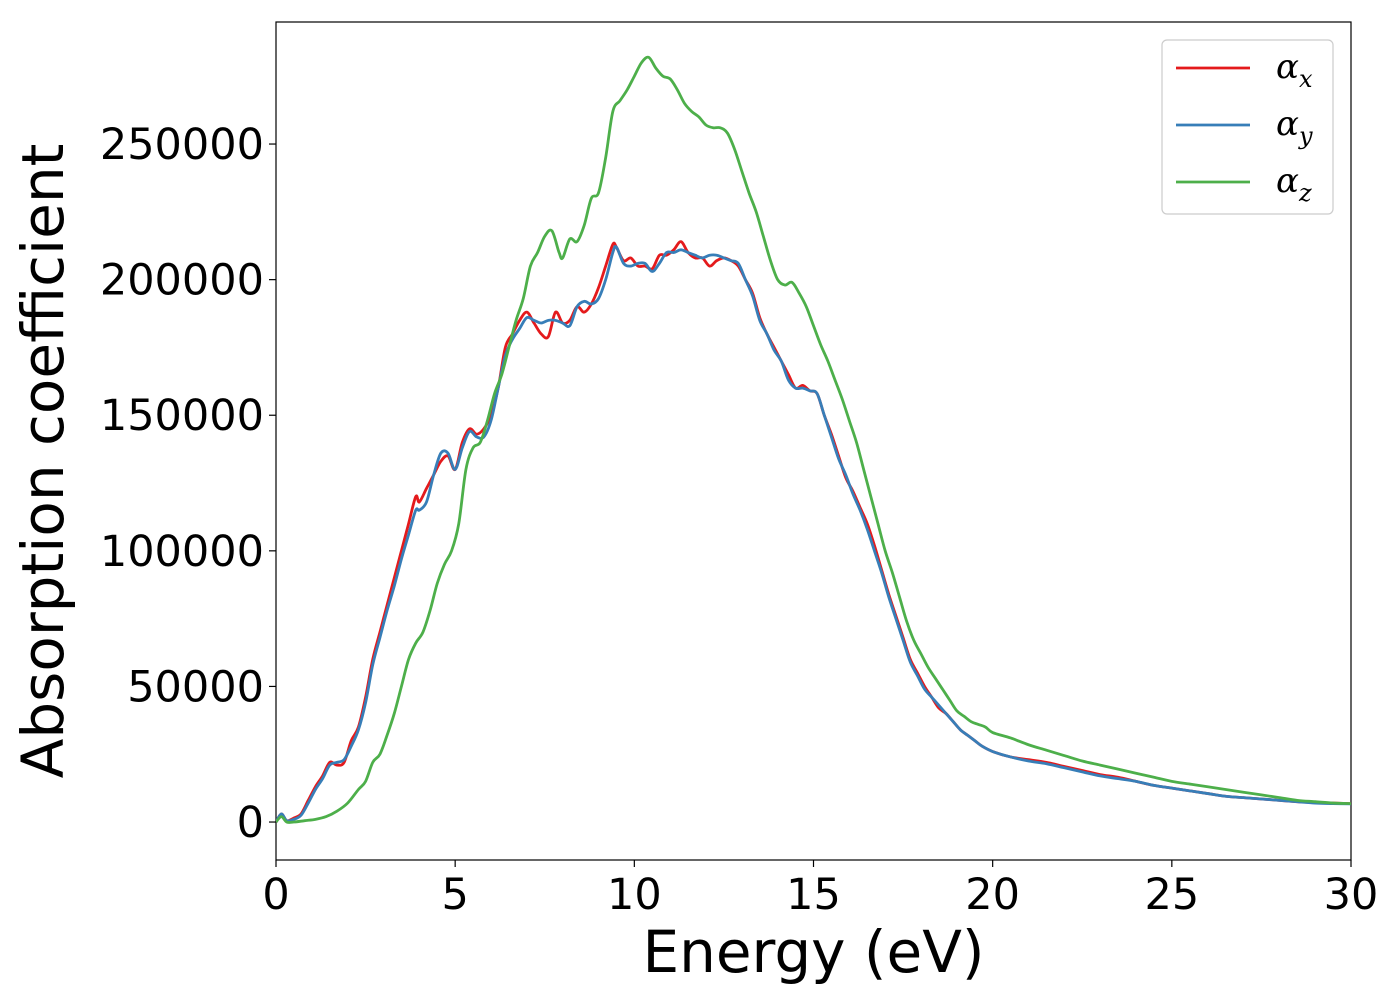  What do you see at coordinates (634, 895) in the screenshot?
I see `x-tick-label: 10` at bounding box center [634, 895].